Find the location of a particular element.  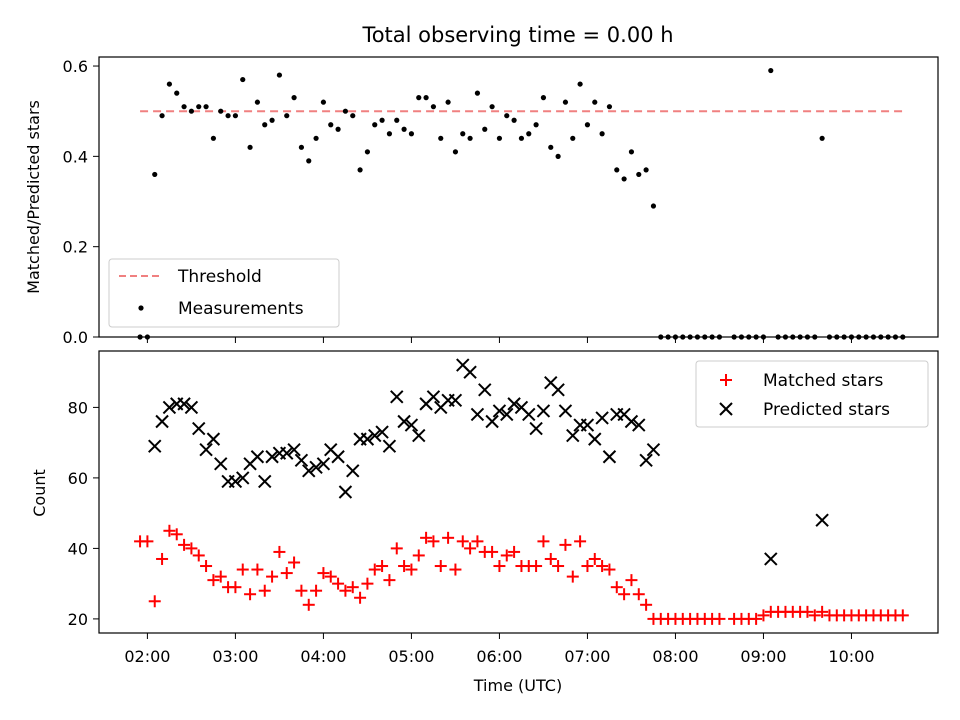

x-ticks-ratio is located at coordinates (499, 340).